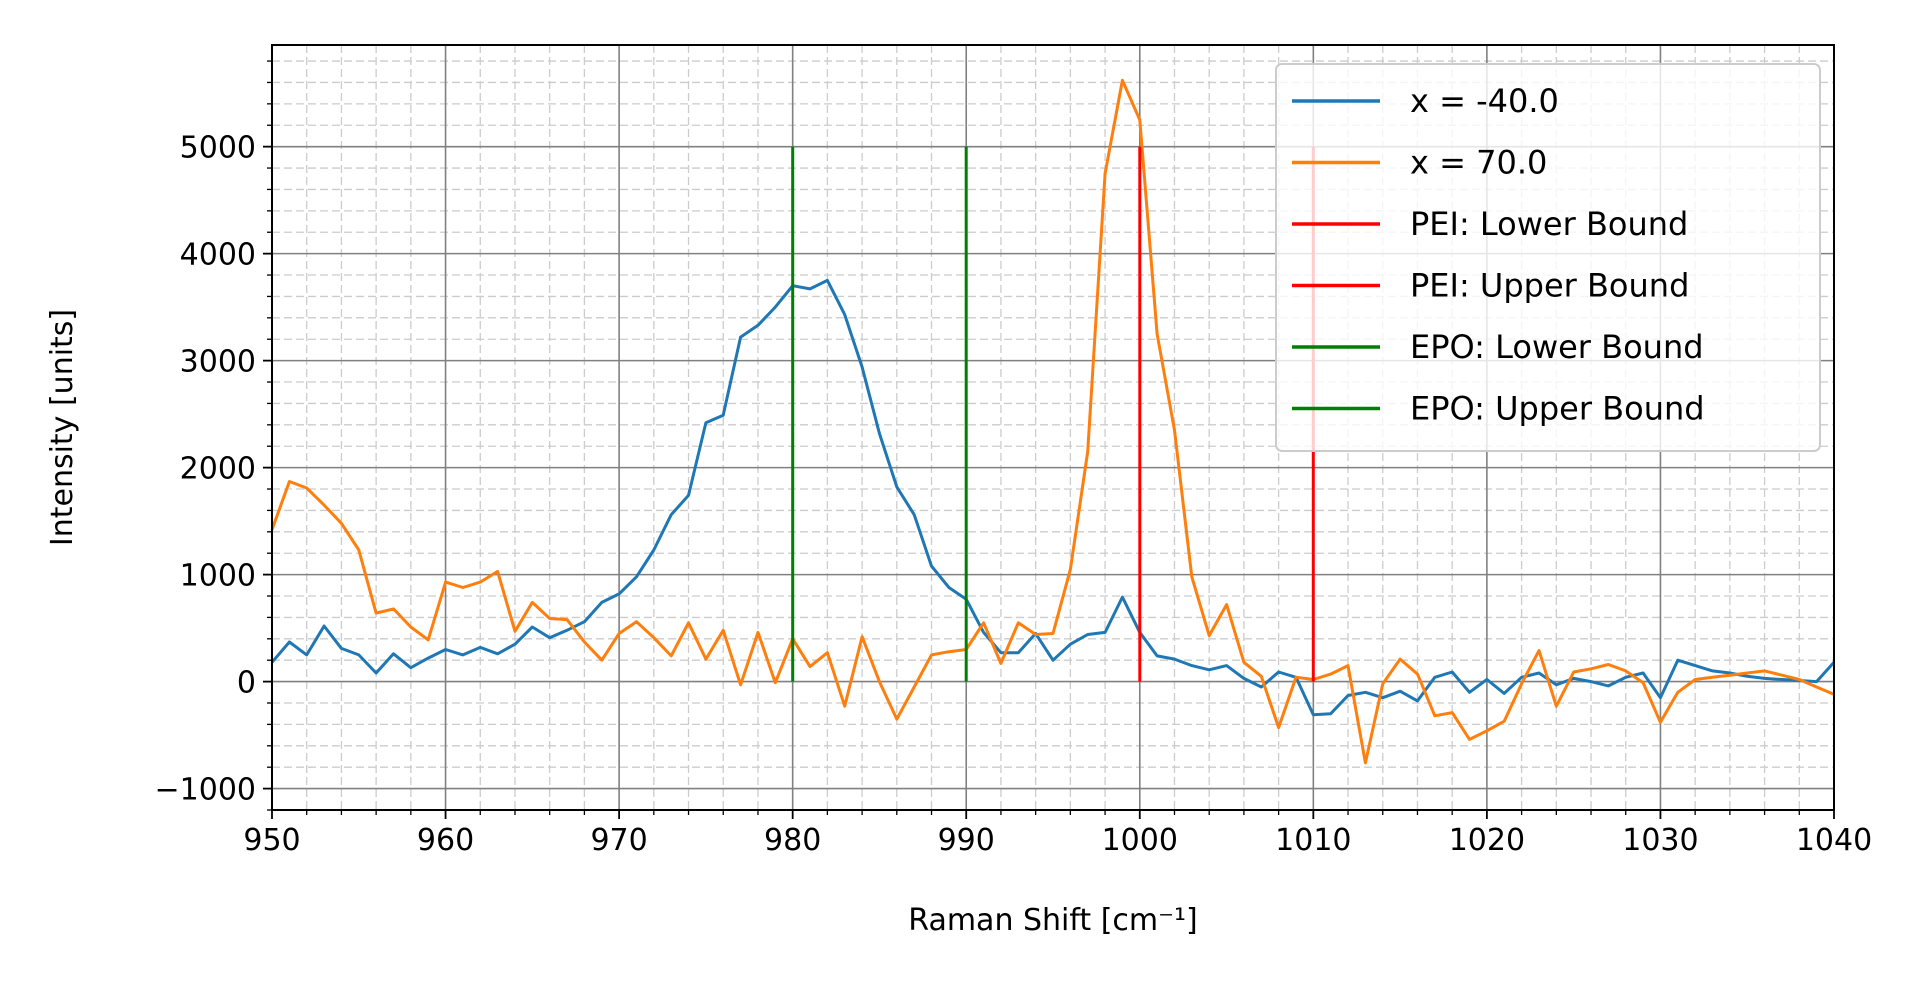  Describe the element at coordinates (1484, 101) in the screenshot. I see `legend-label: x = -40.0` at that location.